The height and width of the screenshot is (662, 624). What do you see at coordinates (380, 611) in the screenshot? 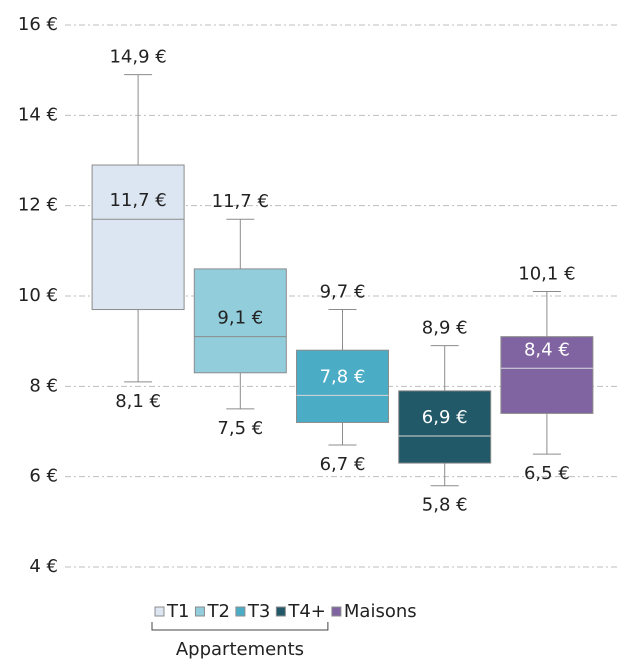
I see `legend-label: Maisons` at bounding box center [380, 611].